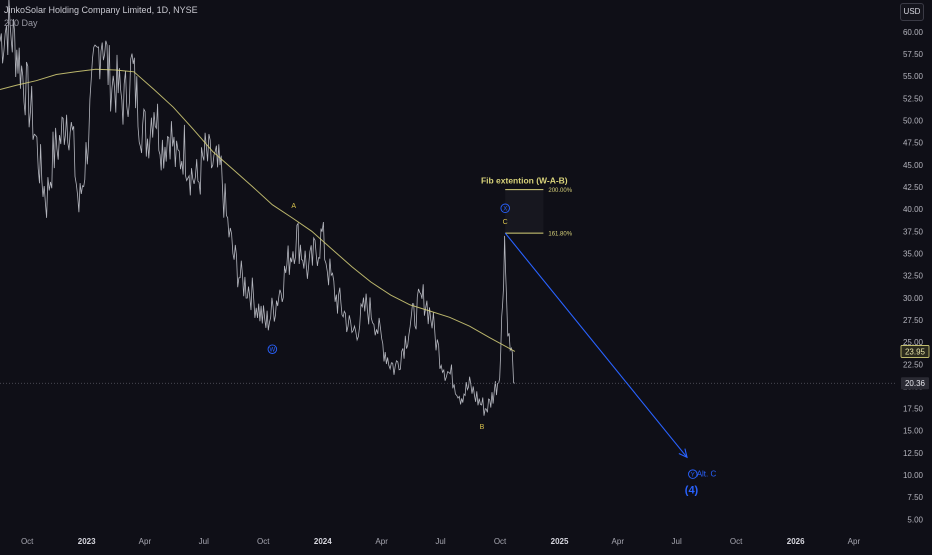  What do you see at coordinates (524, 181) in the screenshot?
I see `fib-title: Fib extention (W-A-B)` at bounding box center [524, 181].